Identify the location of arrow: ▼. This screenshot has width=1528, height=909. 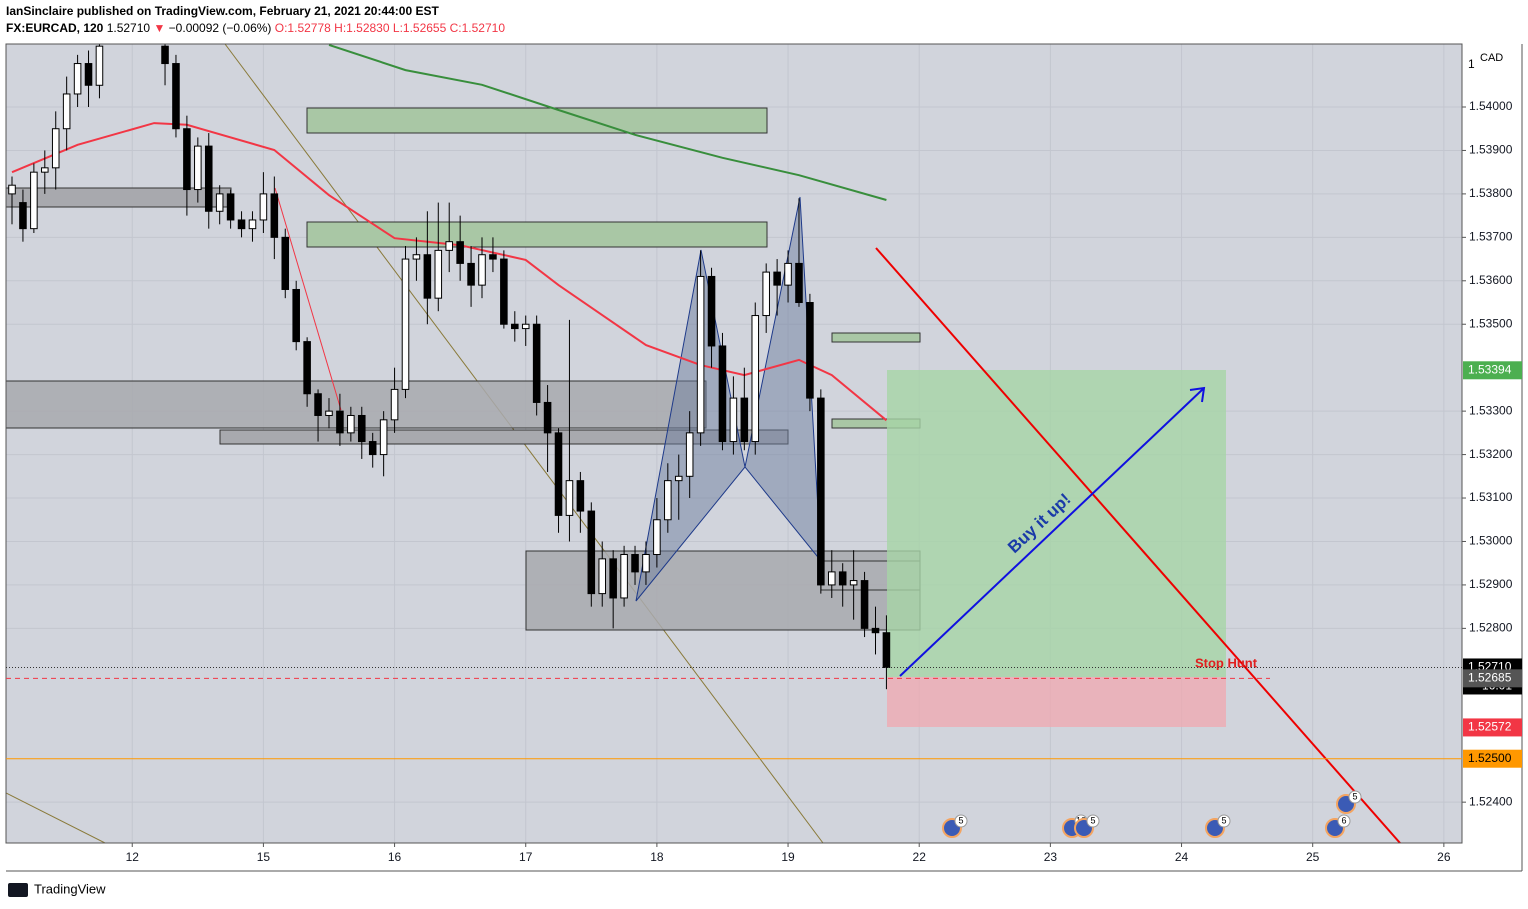
(159, 28).